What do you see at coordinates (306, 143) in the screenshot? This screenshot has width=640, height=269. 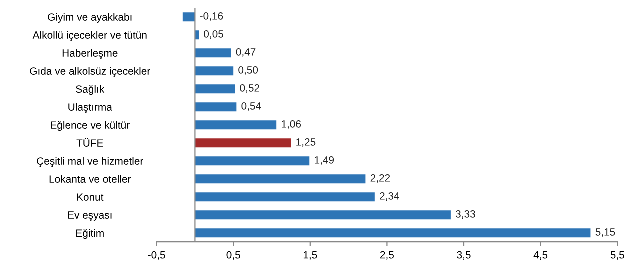 I see `data-label: 1,25` at bounding box center [306, 143].